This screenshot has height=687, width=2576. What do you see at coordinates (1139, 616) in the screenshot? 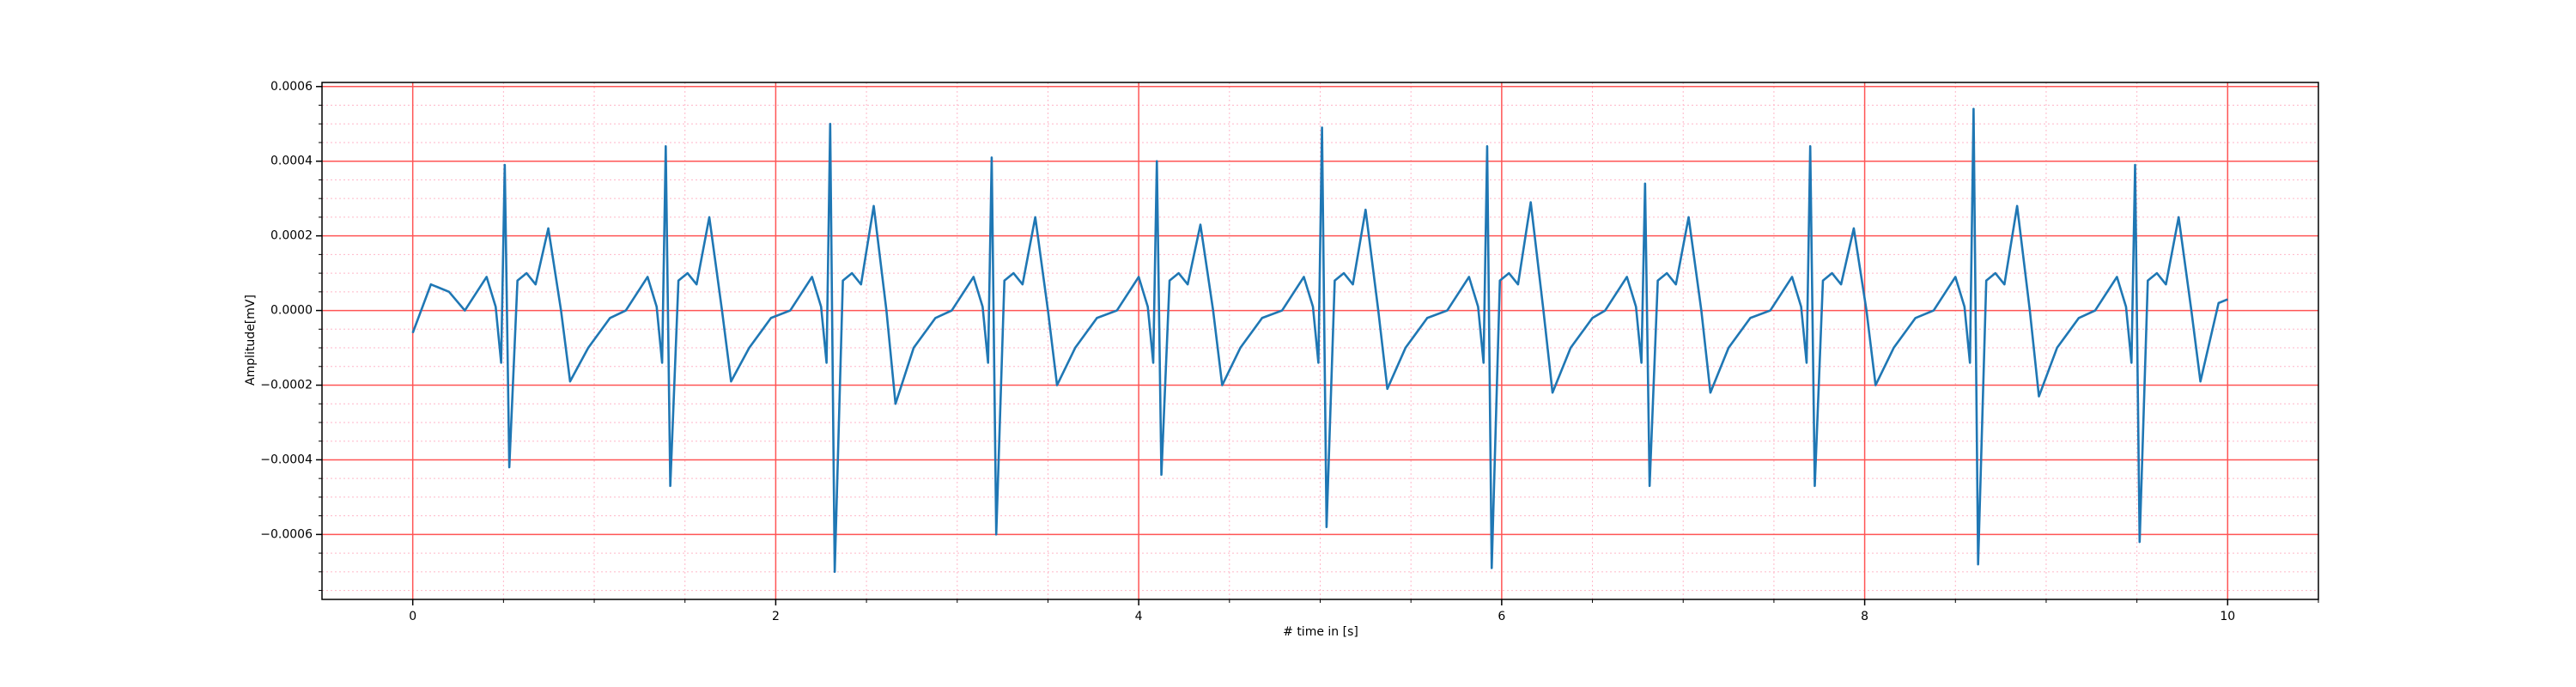
I see `x-tick-label: 4` at bounding box center [1139, 616].